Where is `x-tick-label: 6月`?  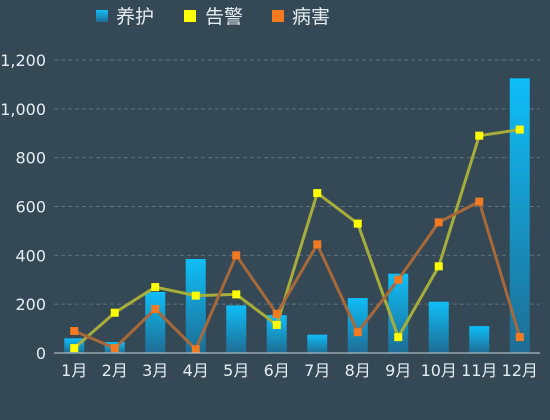 x-tick-label: 6月 is located at coordinates (277, 370).